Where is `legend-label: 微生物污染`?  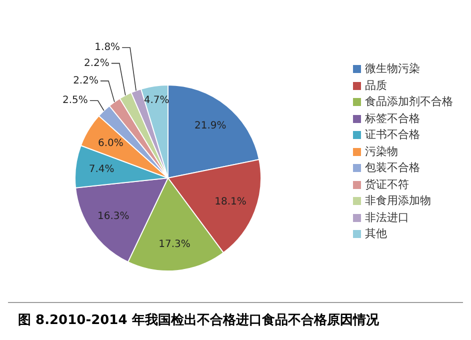
legend-label: 微生物污染 is located at coordinates (392, 69).